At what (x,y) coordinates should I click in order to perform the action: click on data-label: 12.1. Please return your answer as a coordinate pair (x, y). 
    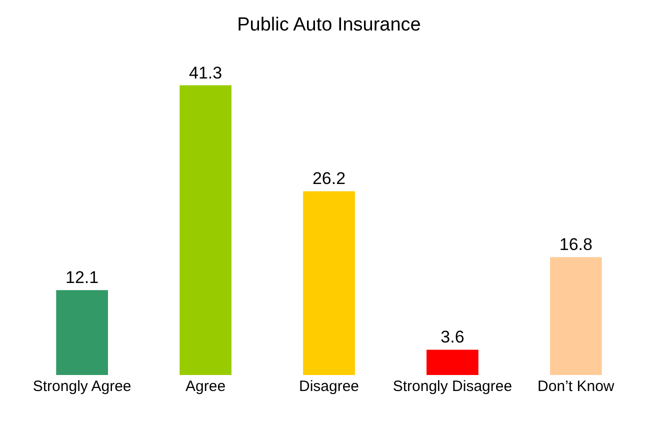
    Looking at the image, I should click on (82, 278).